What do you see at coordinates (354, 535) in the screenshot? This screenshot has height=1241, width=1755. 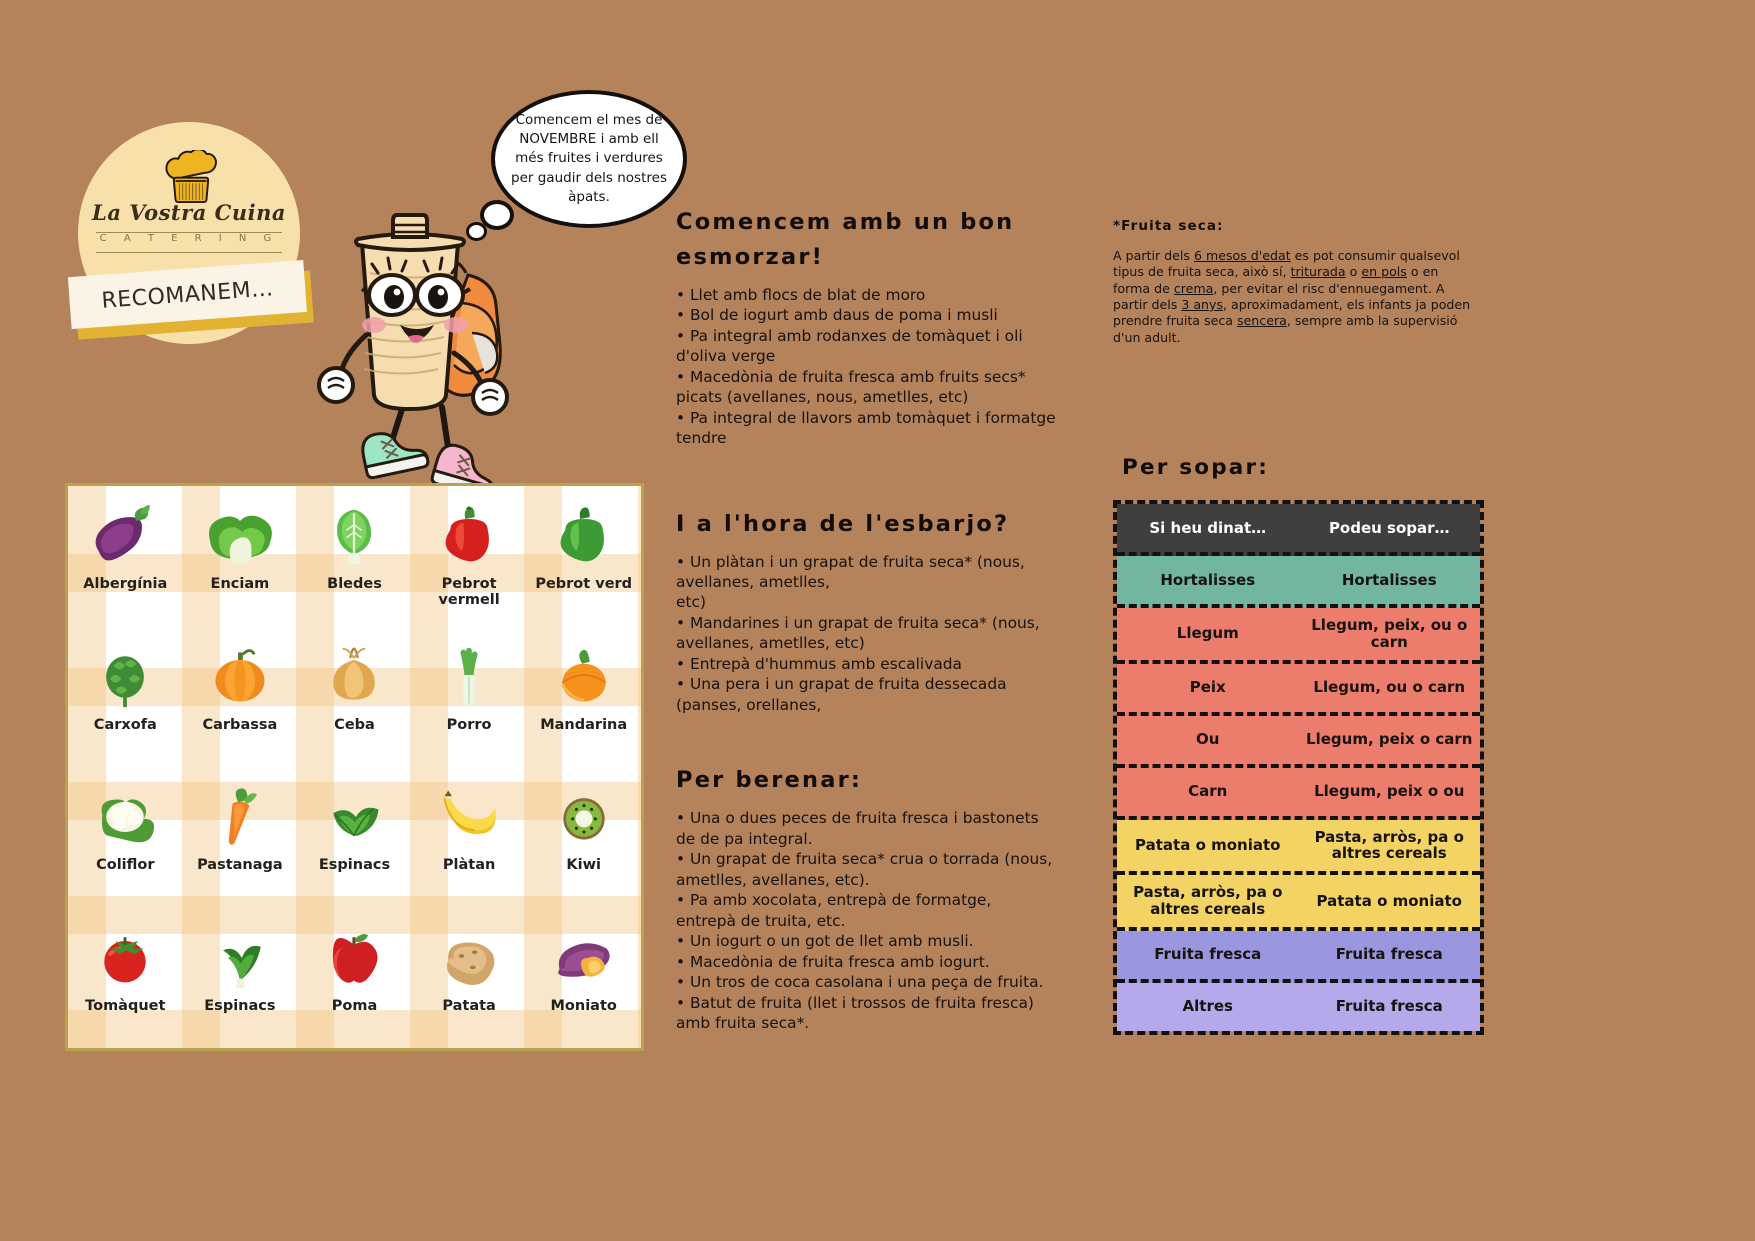 I see `chard-icon` at bounding box center [354, 535].